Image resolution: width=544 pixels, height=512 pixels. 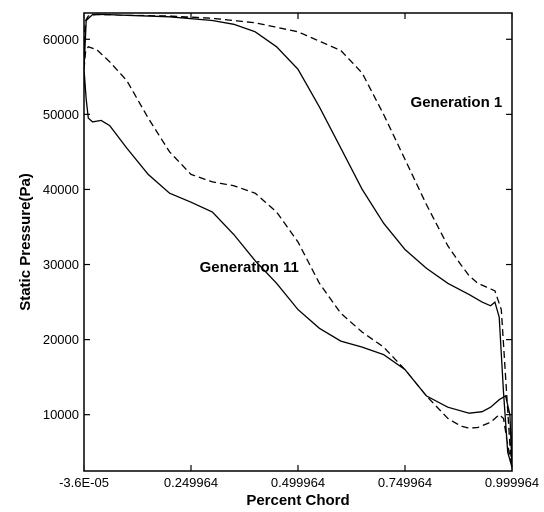 What do you see at coordinates (61, 39) in the screenshot?
I see `y-tick-label: 60000` at bounding box center [61, 39].